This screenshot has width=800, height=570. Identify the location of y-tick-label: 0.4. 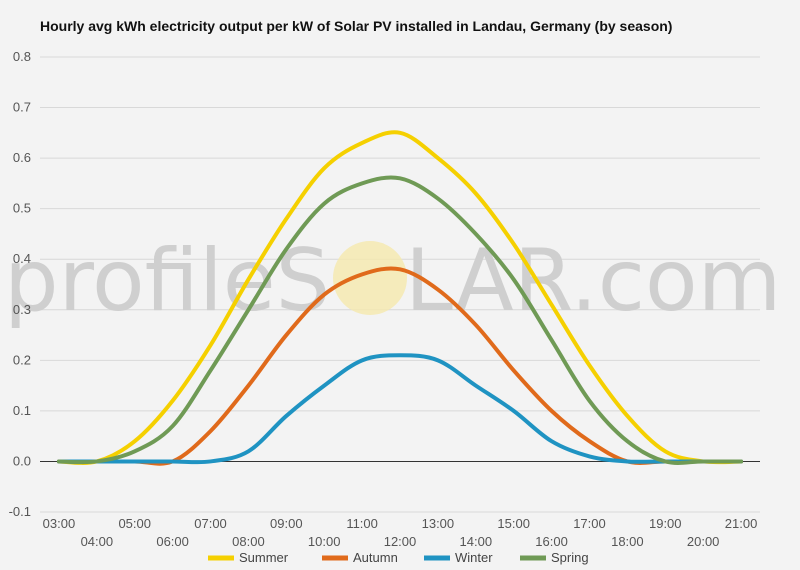
(22, 258).